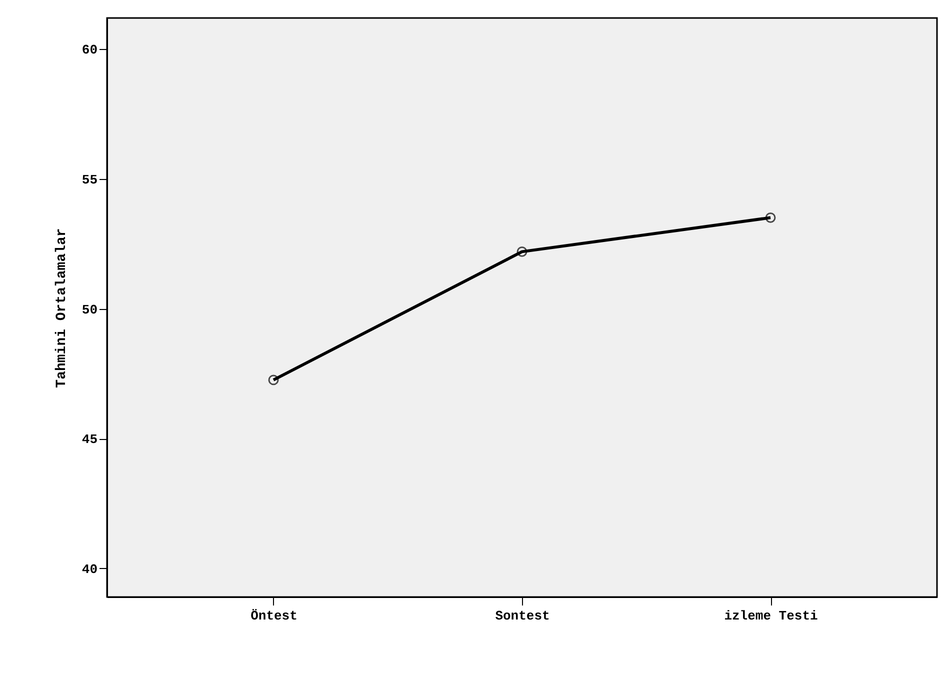  What do you see at coordinates (771, 616) in the screenshot?
I see `x-tick-label: izleme Testi` at bounding box center [771, 616].